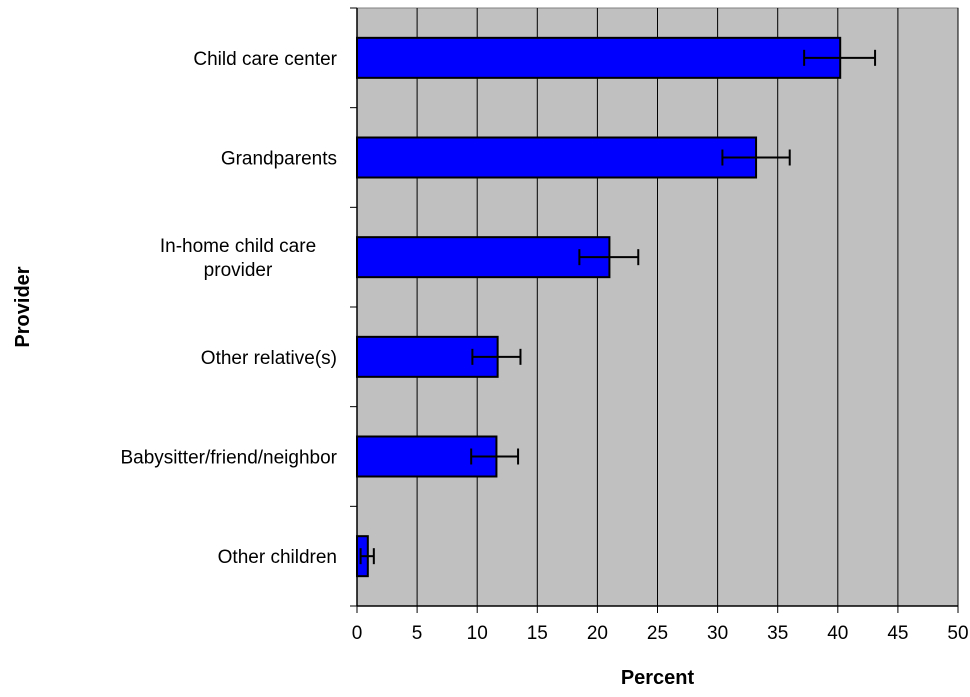 The width and height of the screenshot is (970, 697). Describe the element at coordinates (357, 633) in the screenshot. I see `x-tick-label: 0` at that location.